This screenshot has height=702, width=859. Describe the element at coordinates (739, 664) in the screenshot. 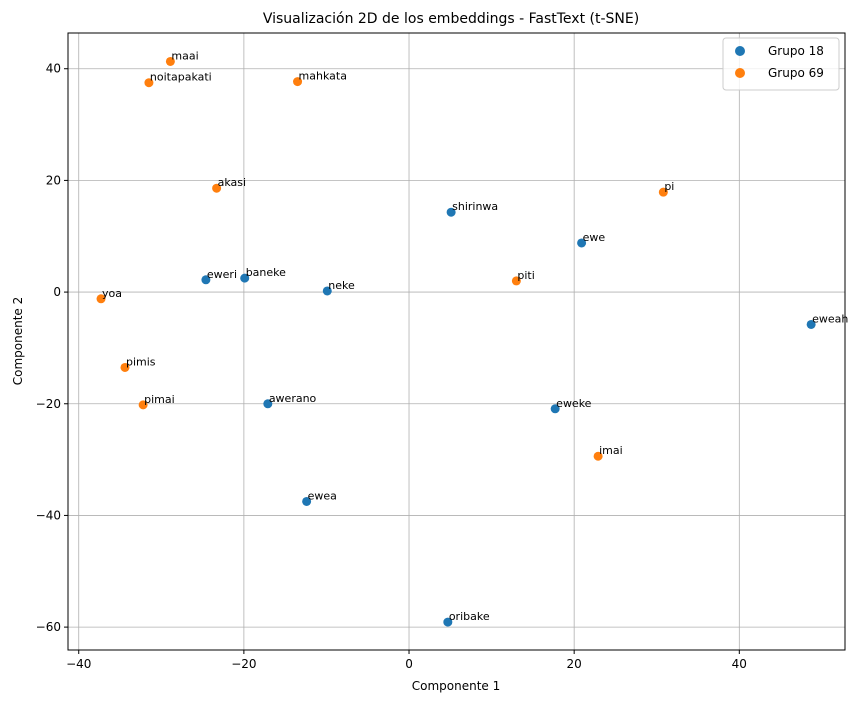

I see `x-tick-label: 40` at that location.